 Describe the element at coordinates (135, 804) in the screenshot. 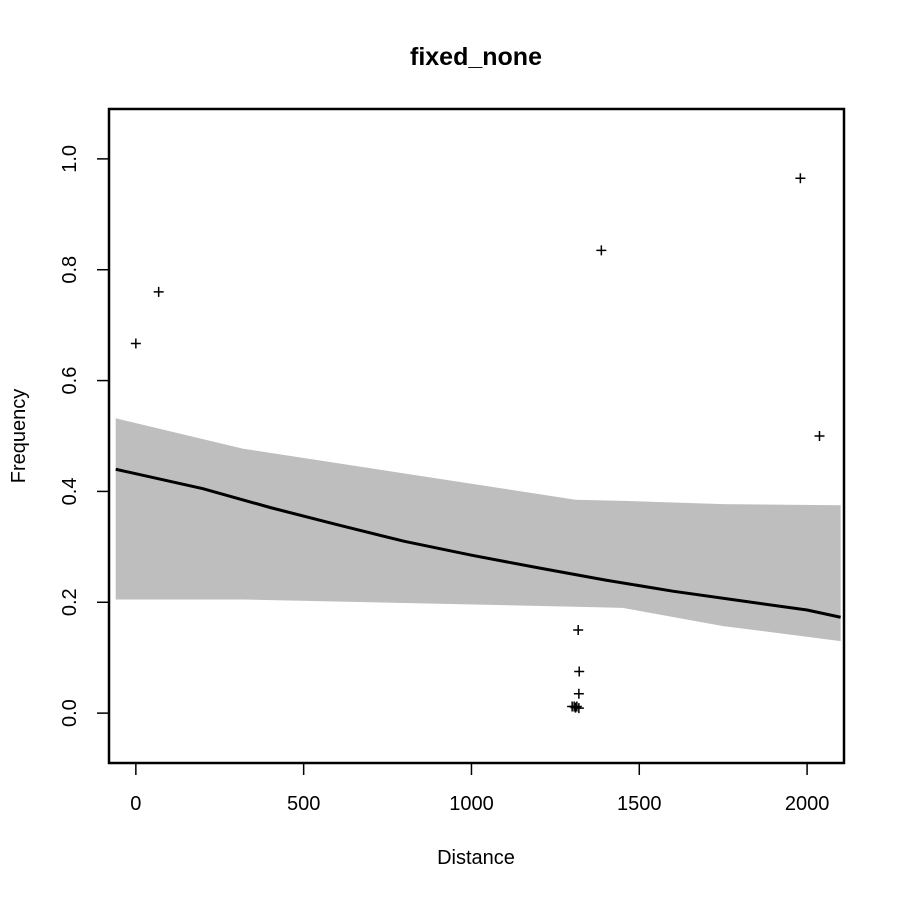

I see `x-tick-label: 0` at that location.